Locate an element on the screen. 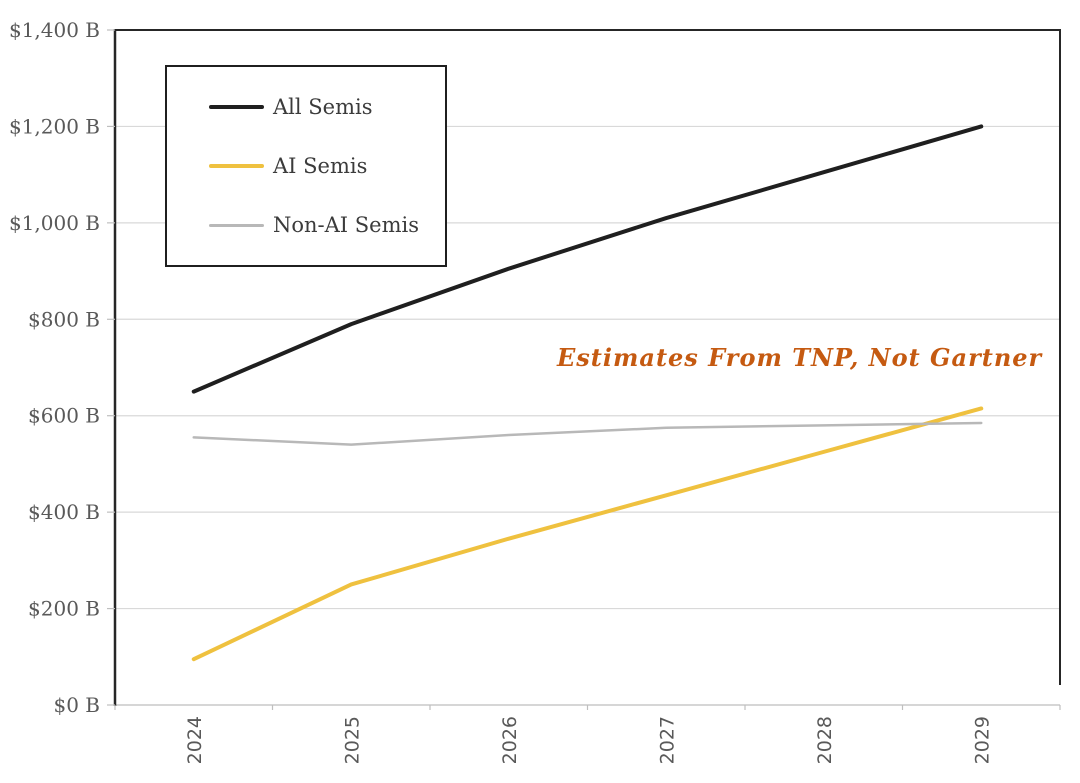 The image size is (1080, 783). legend-label-ai-semis: AI Semis is located at coordinates (320, 165).